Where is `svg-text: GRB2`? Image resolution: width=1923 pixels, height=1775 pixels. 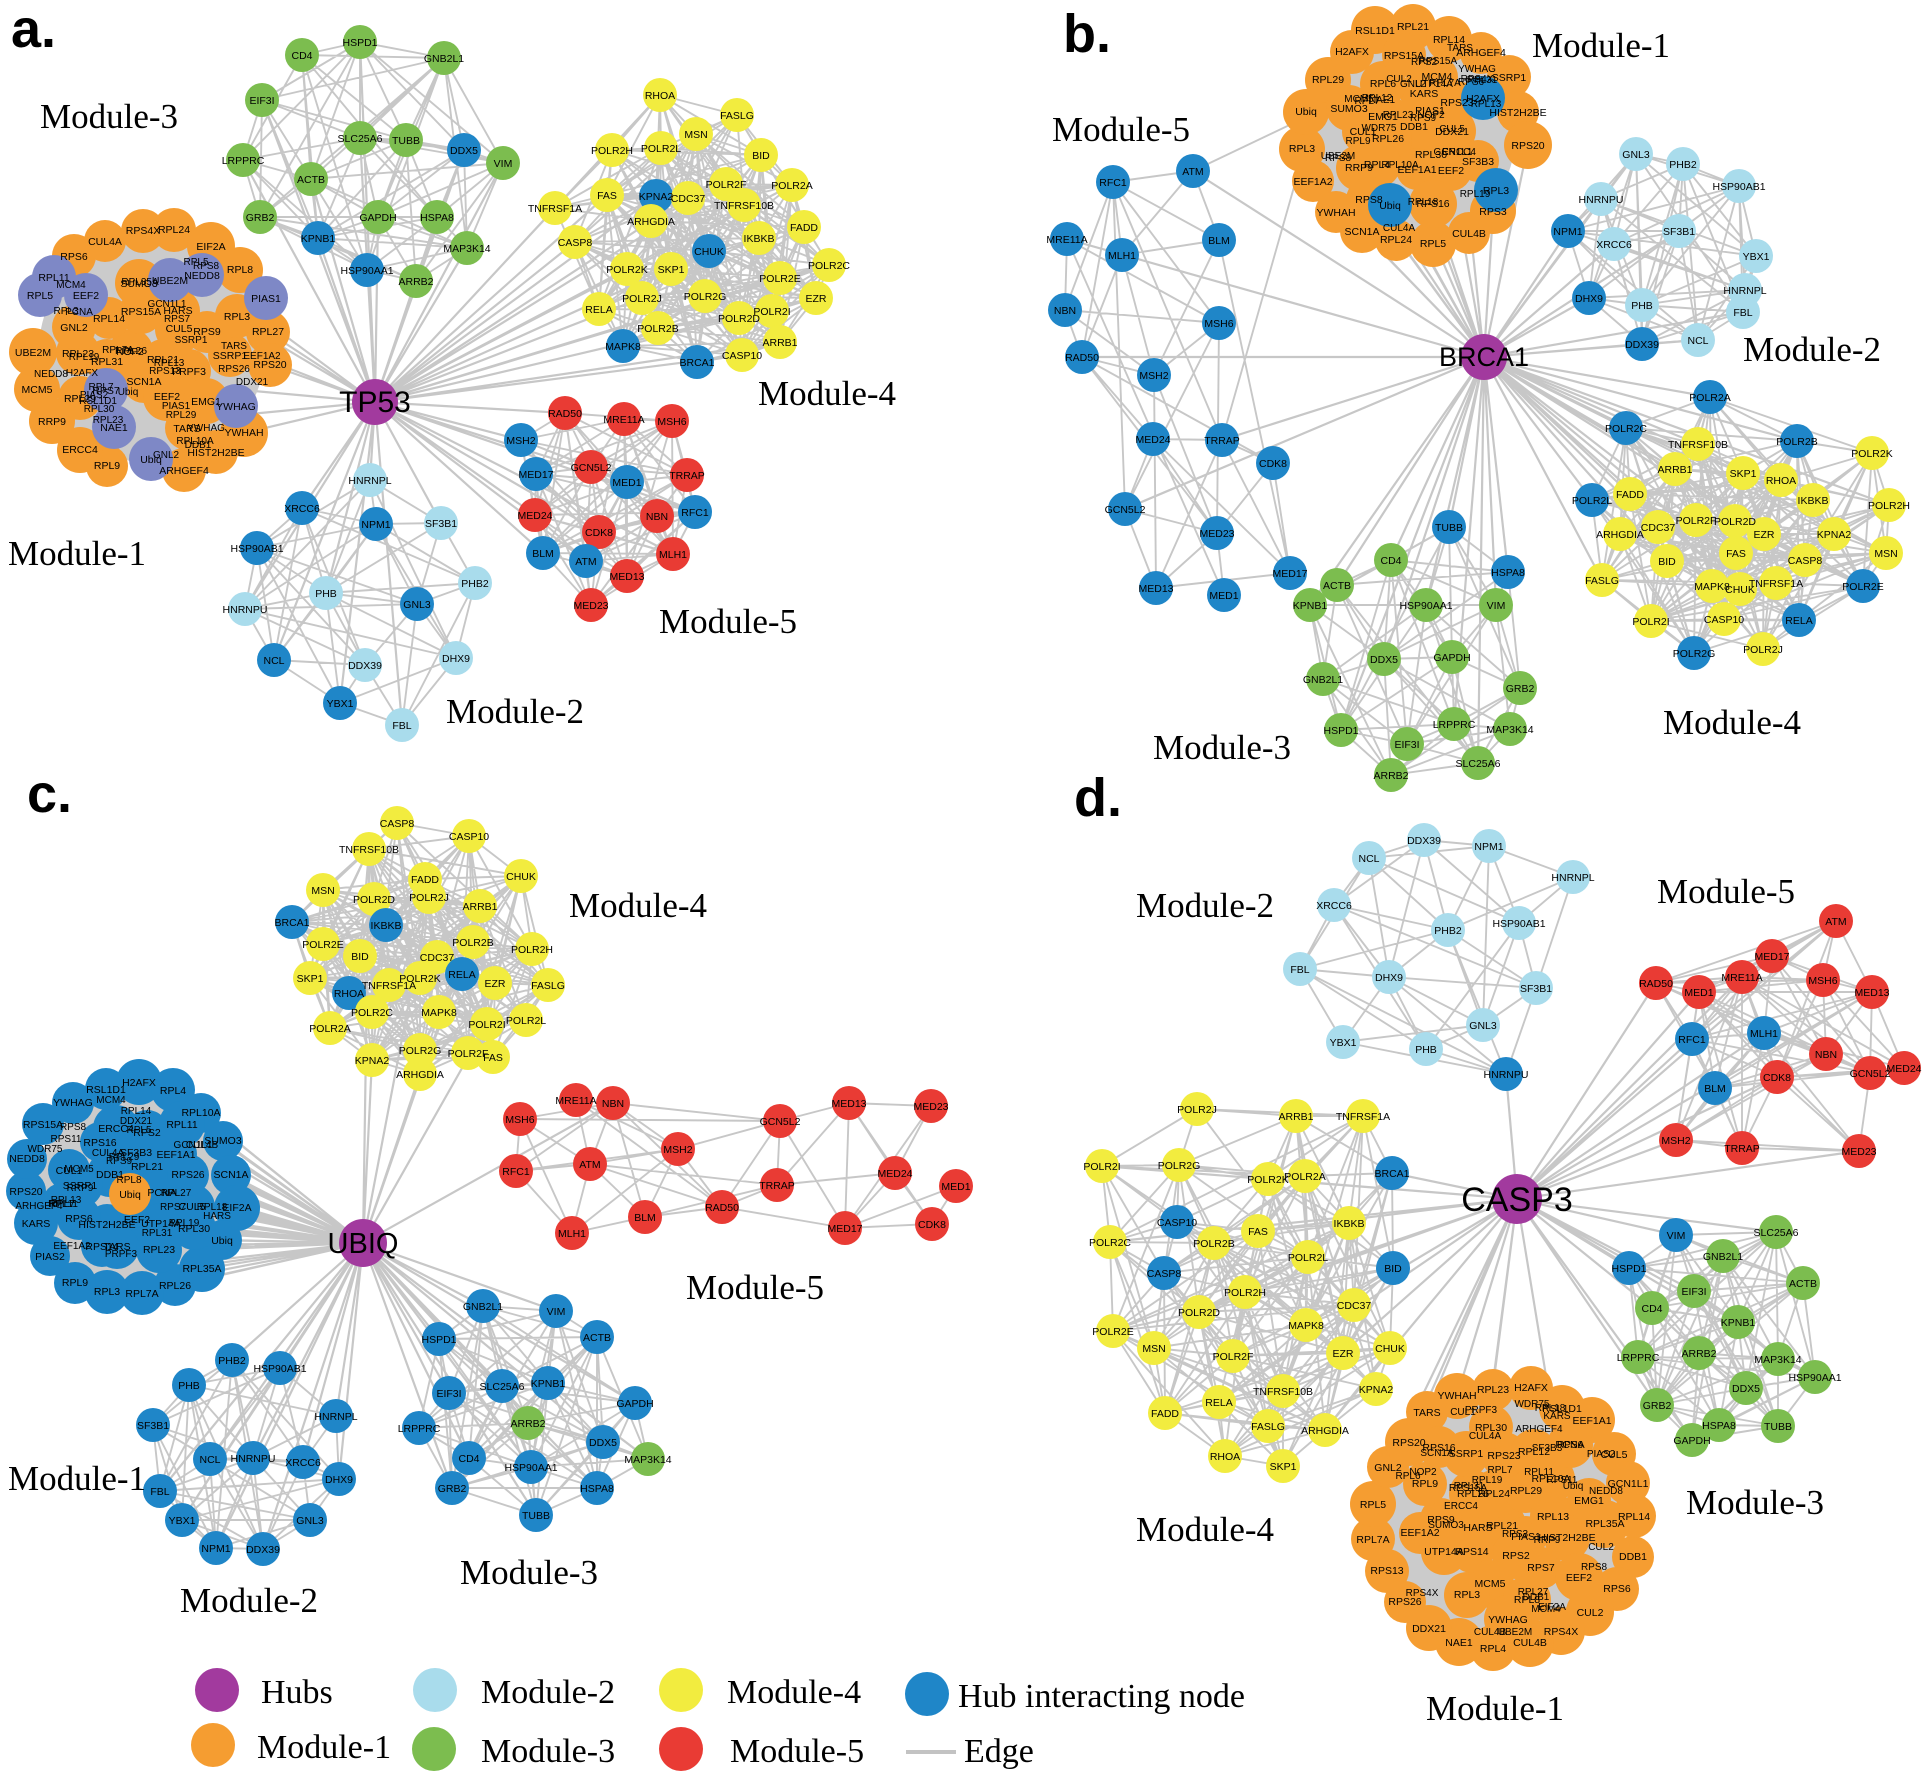 svg-text: GRB2 is located at coordinates (452, 1489).